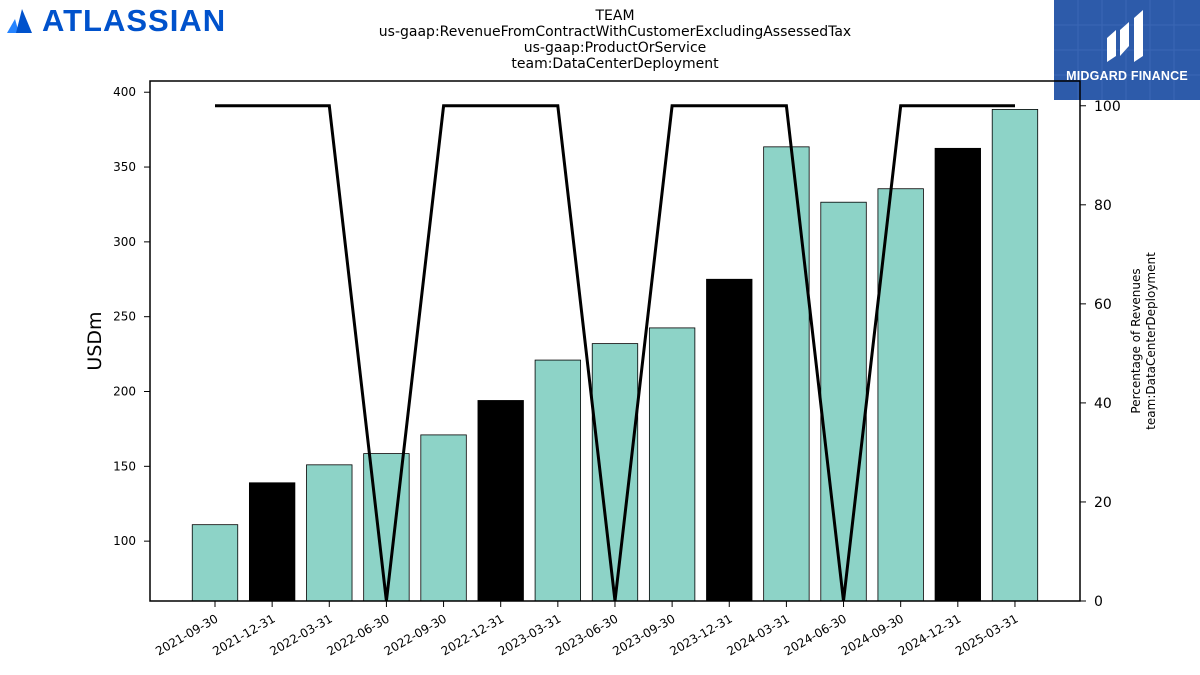 This screenshot has width=1200, height=675. Describe the element at coordinates (124, 317) in the screenshot. I see `y-tick-label: 250` at that location.